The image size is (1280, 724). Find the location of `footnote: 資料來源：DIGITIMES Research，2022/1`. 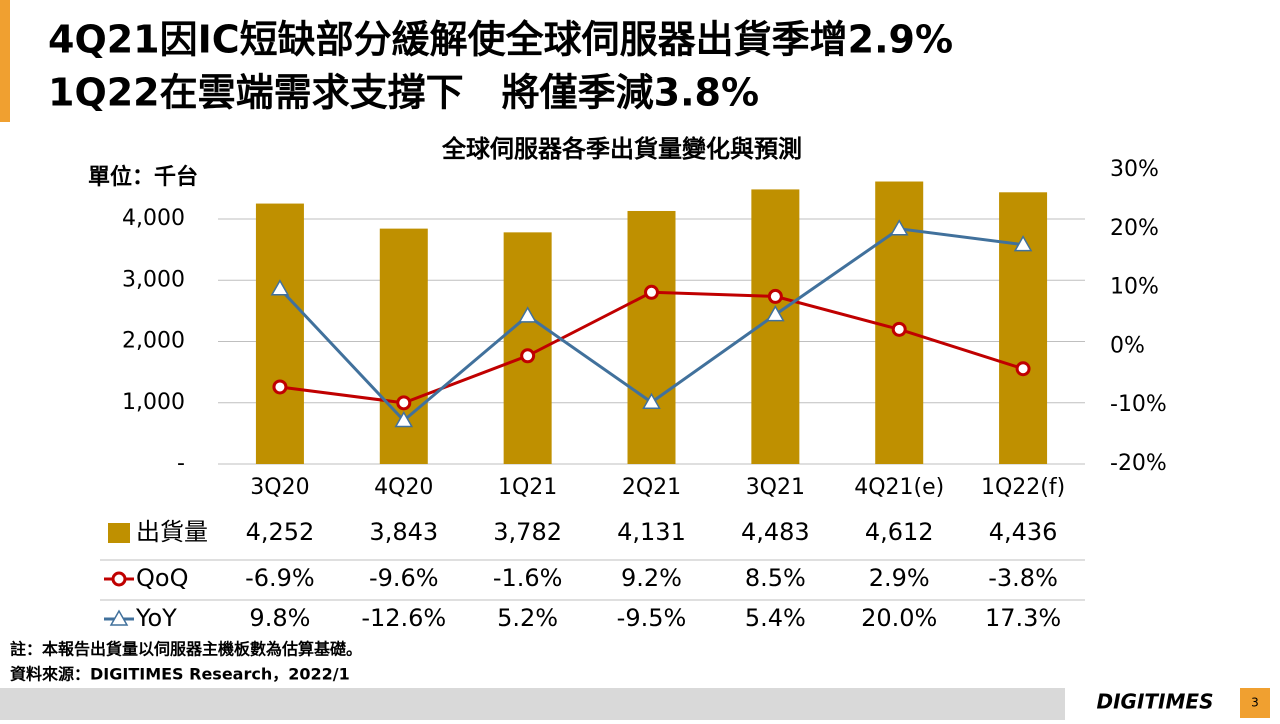

footnote: 資料來源：DIGITIMES Research，2022/1 is located at coordinates (180, 674).